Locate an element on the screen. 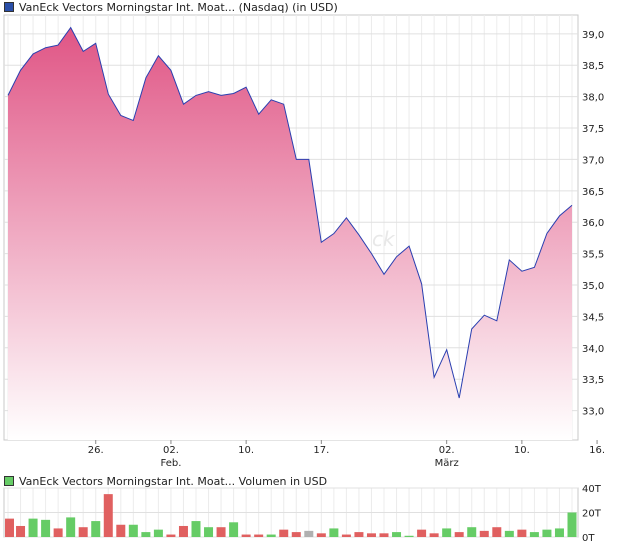 The height and width of the screenshot is (546, 620). price-y-tick-label: 39,0 is located at coordinates (593, 35).